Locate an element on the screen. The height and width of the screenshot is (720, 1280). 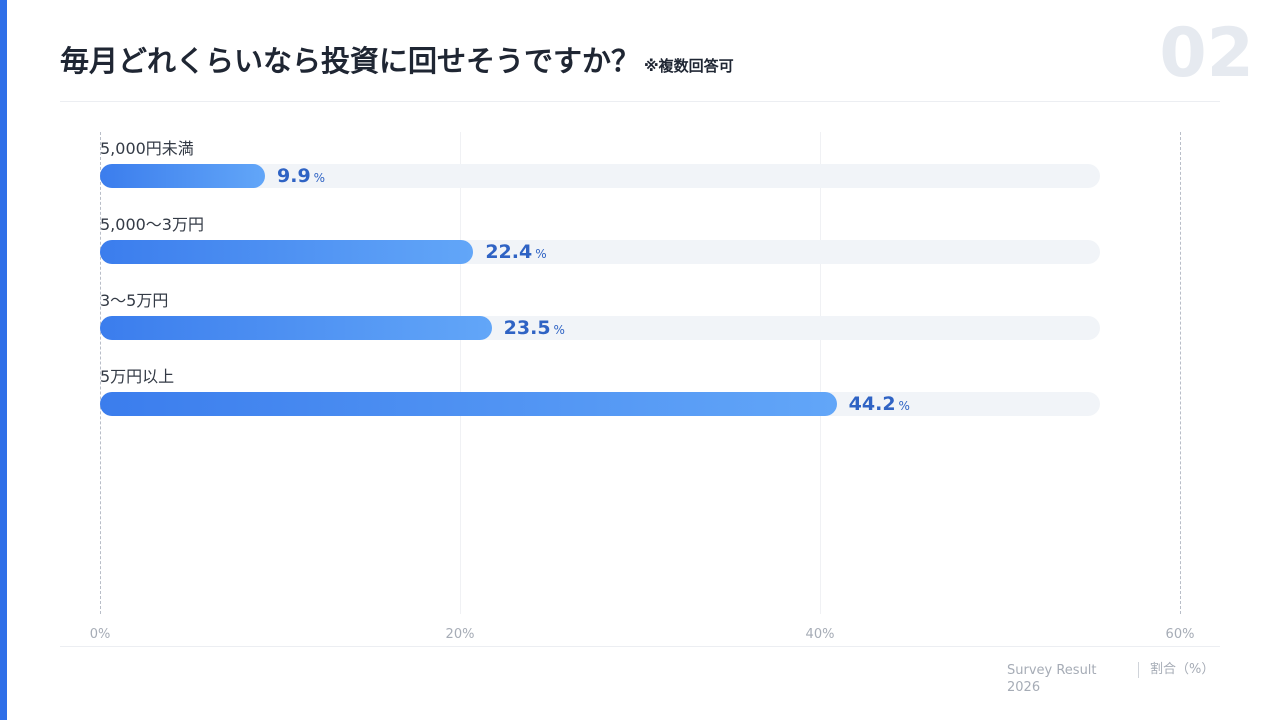
data-label: 22.4% is located at coordinates (515, 252).